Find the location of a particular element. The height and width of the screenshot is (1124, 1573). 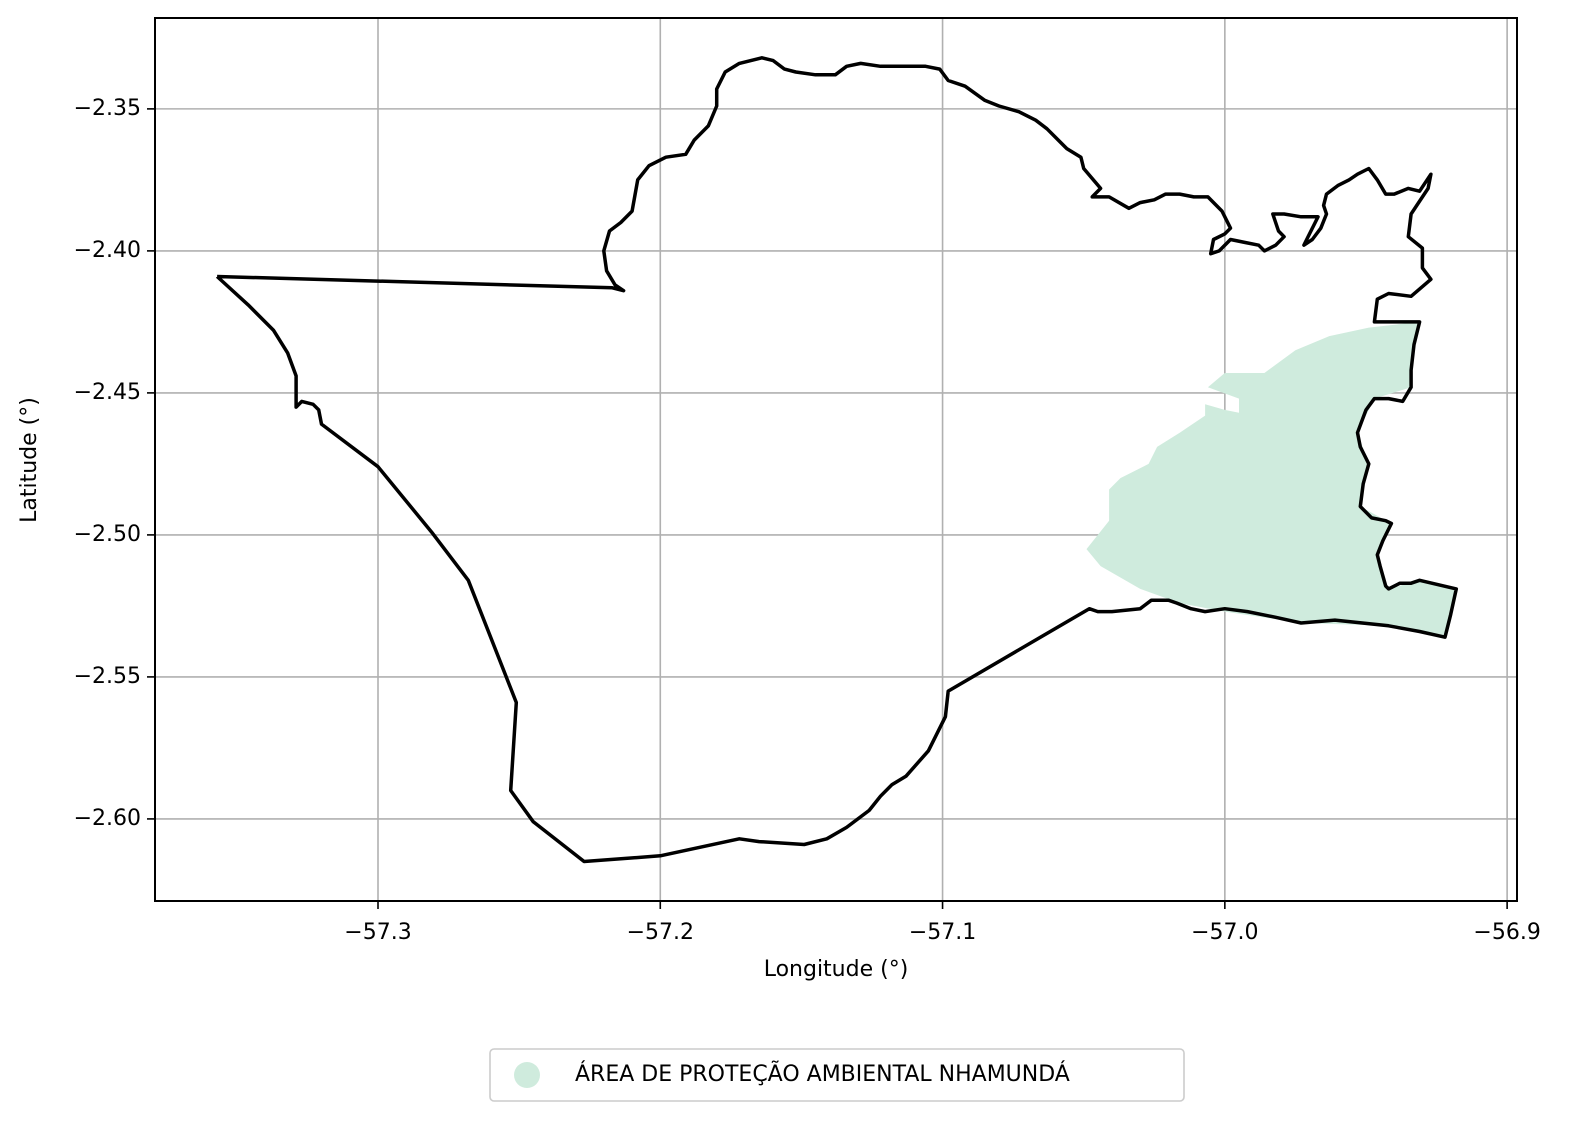

legend-box is located at coordinates (837, 1075).